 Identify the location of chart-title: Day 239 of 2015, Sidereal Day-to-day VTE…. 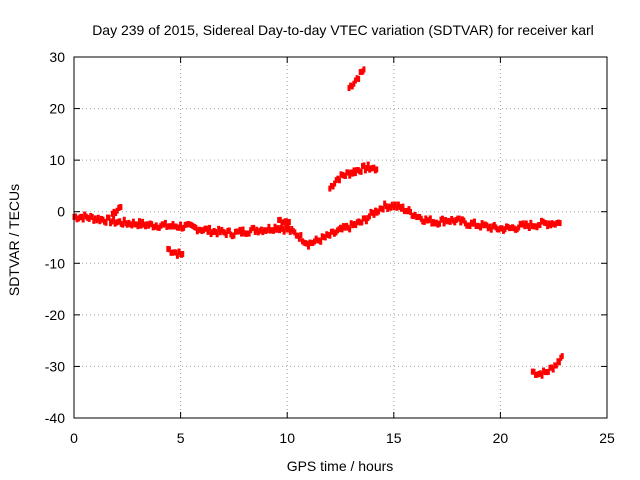
(343, 30).